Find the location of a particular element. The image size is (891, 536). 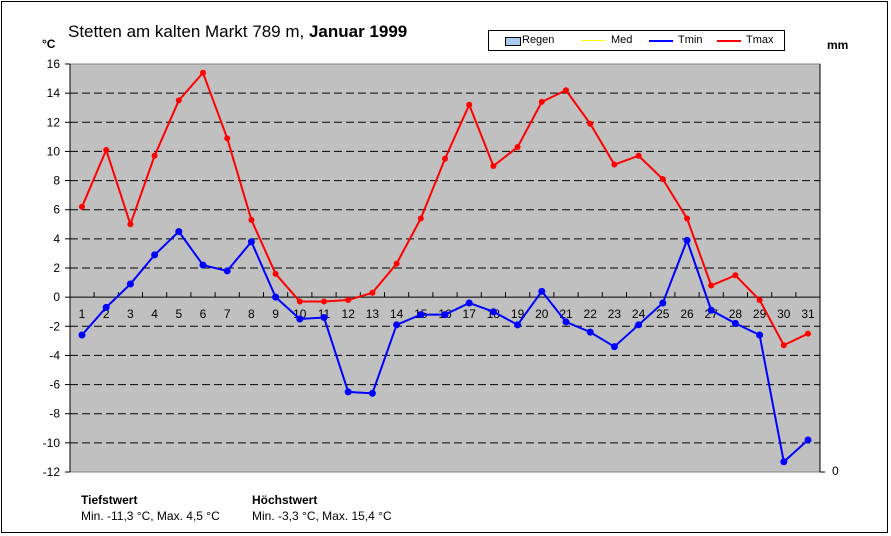

min-text: Min. -11,3 °C, Max. 4,5 °C is located at coordinates (150, 516).